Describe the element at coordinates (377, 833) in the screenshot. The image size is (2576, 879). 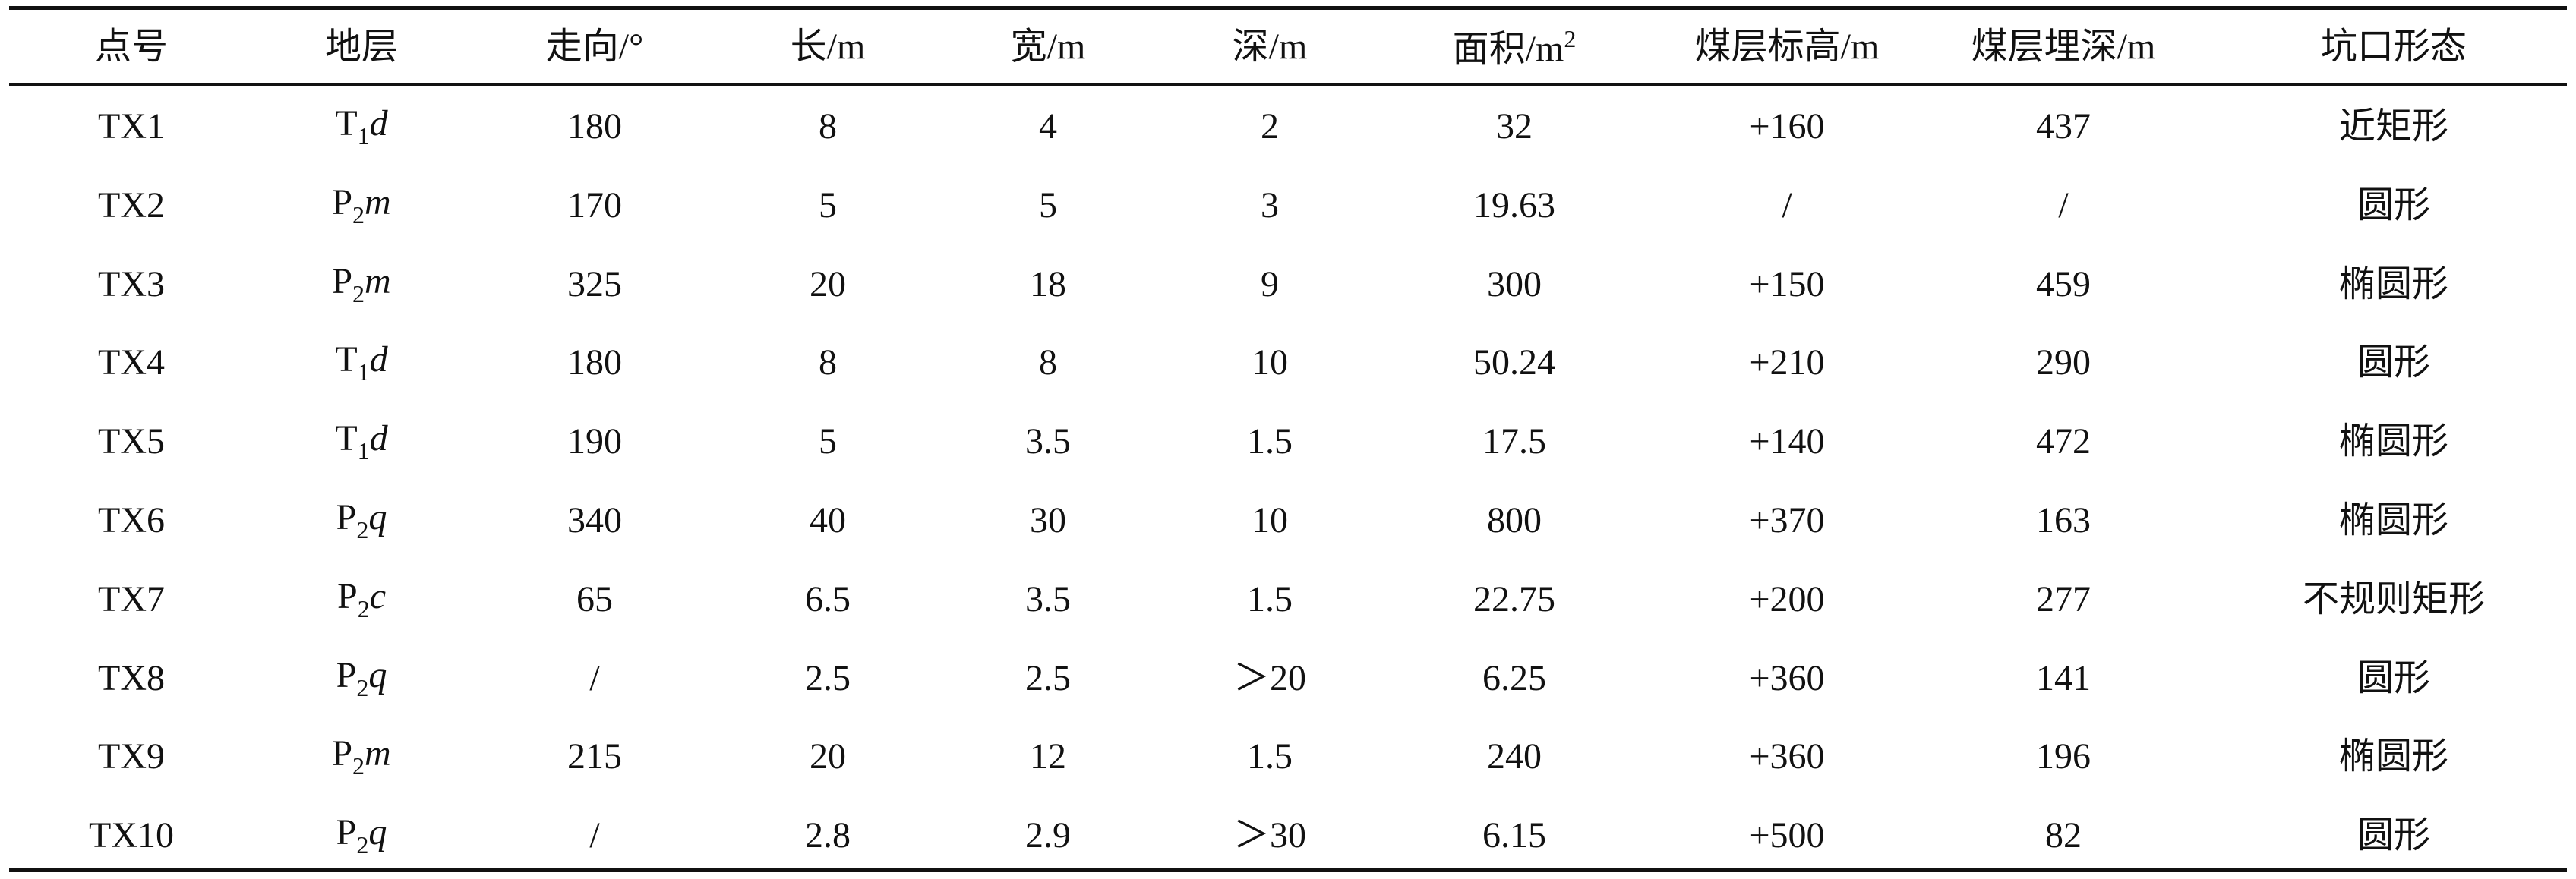
I see `stratum-suffix: q` at that location.